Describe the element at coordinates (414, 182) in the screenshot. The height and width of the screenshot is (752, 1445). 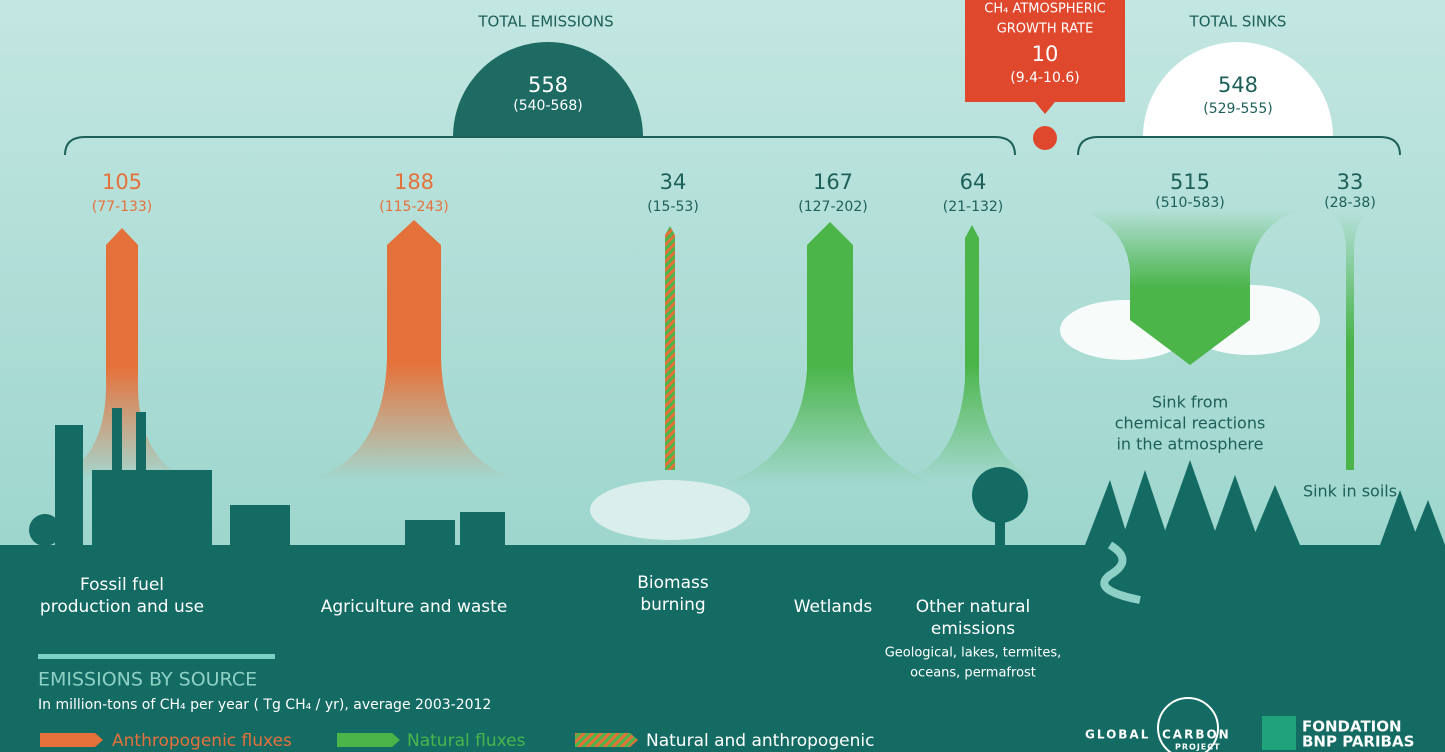
I see `source-value: 188` at that location.